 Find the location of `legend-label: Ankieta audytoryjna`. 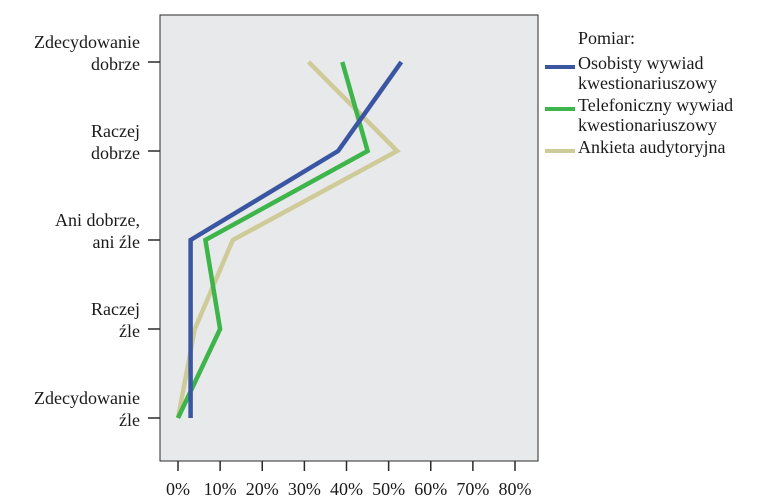

legend-label: Ankieta audytoryjna is located at coordinates (652, 147).